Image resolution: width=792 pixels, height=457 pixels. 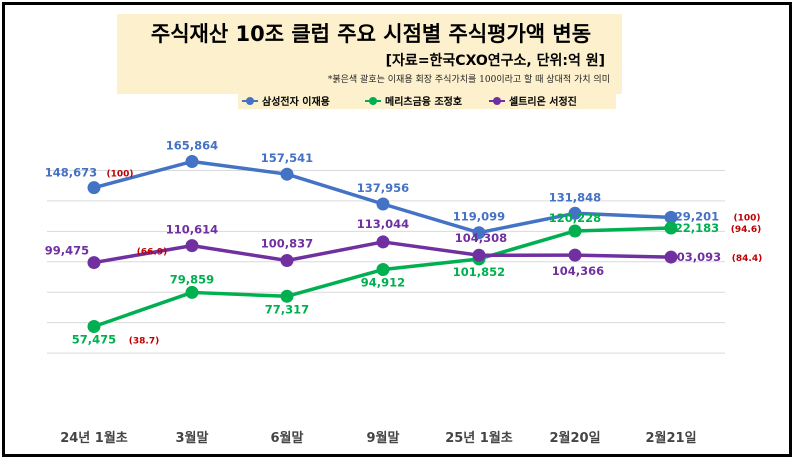 What do you see at coordinates (296, 101) in the screenshot?
I see `legend-label: 삼성전자 이재용` at bounding box center [296, 101].